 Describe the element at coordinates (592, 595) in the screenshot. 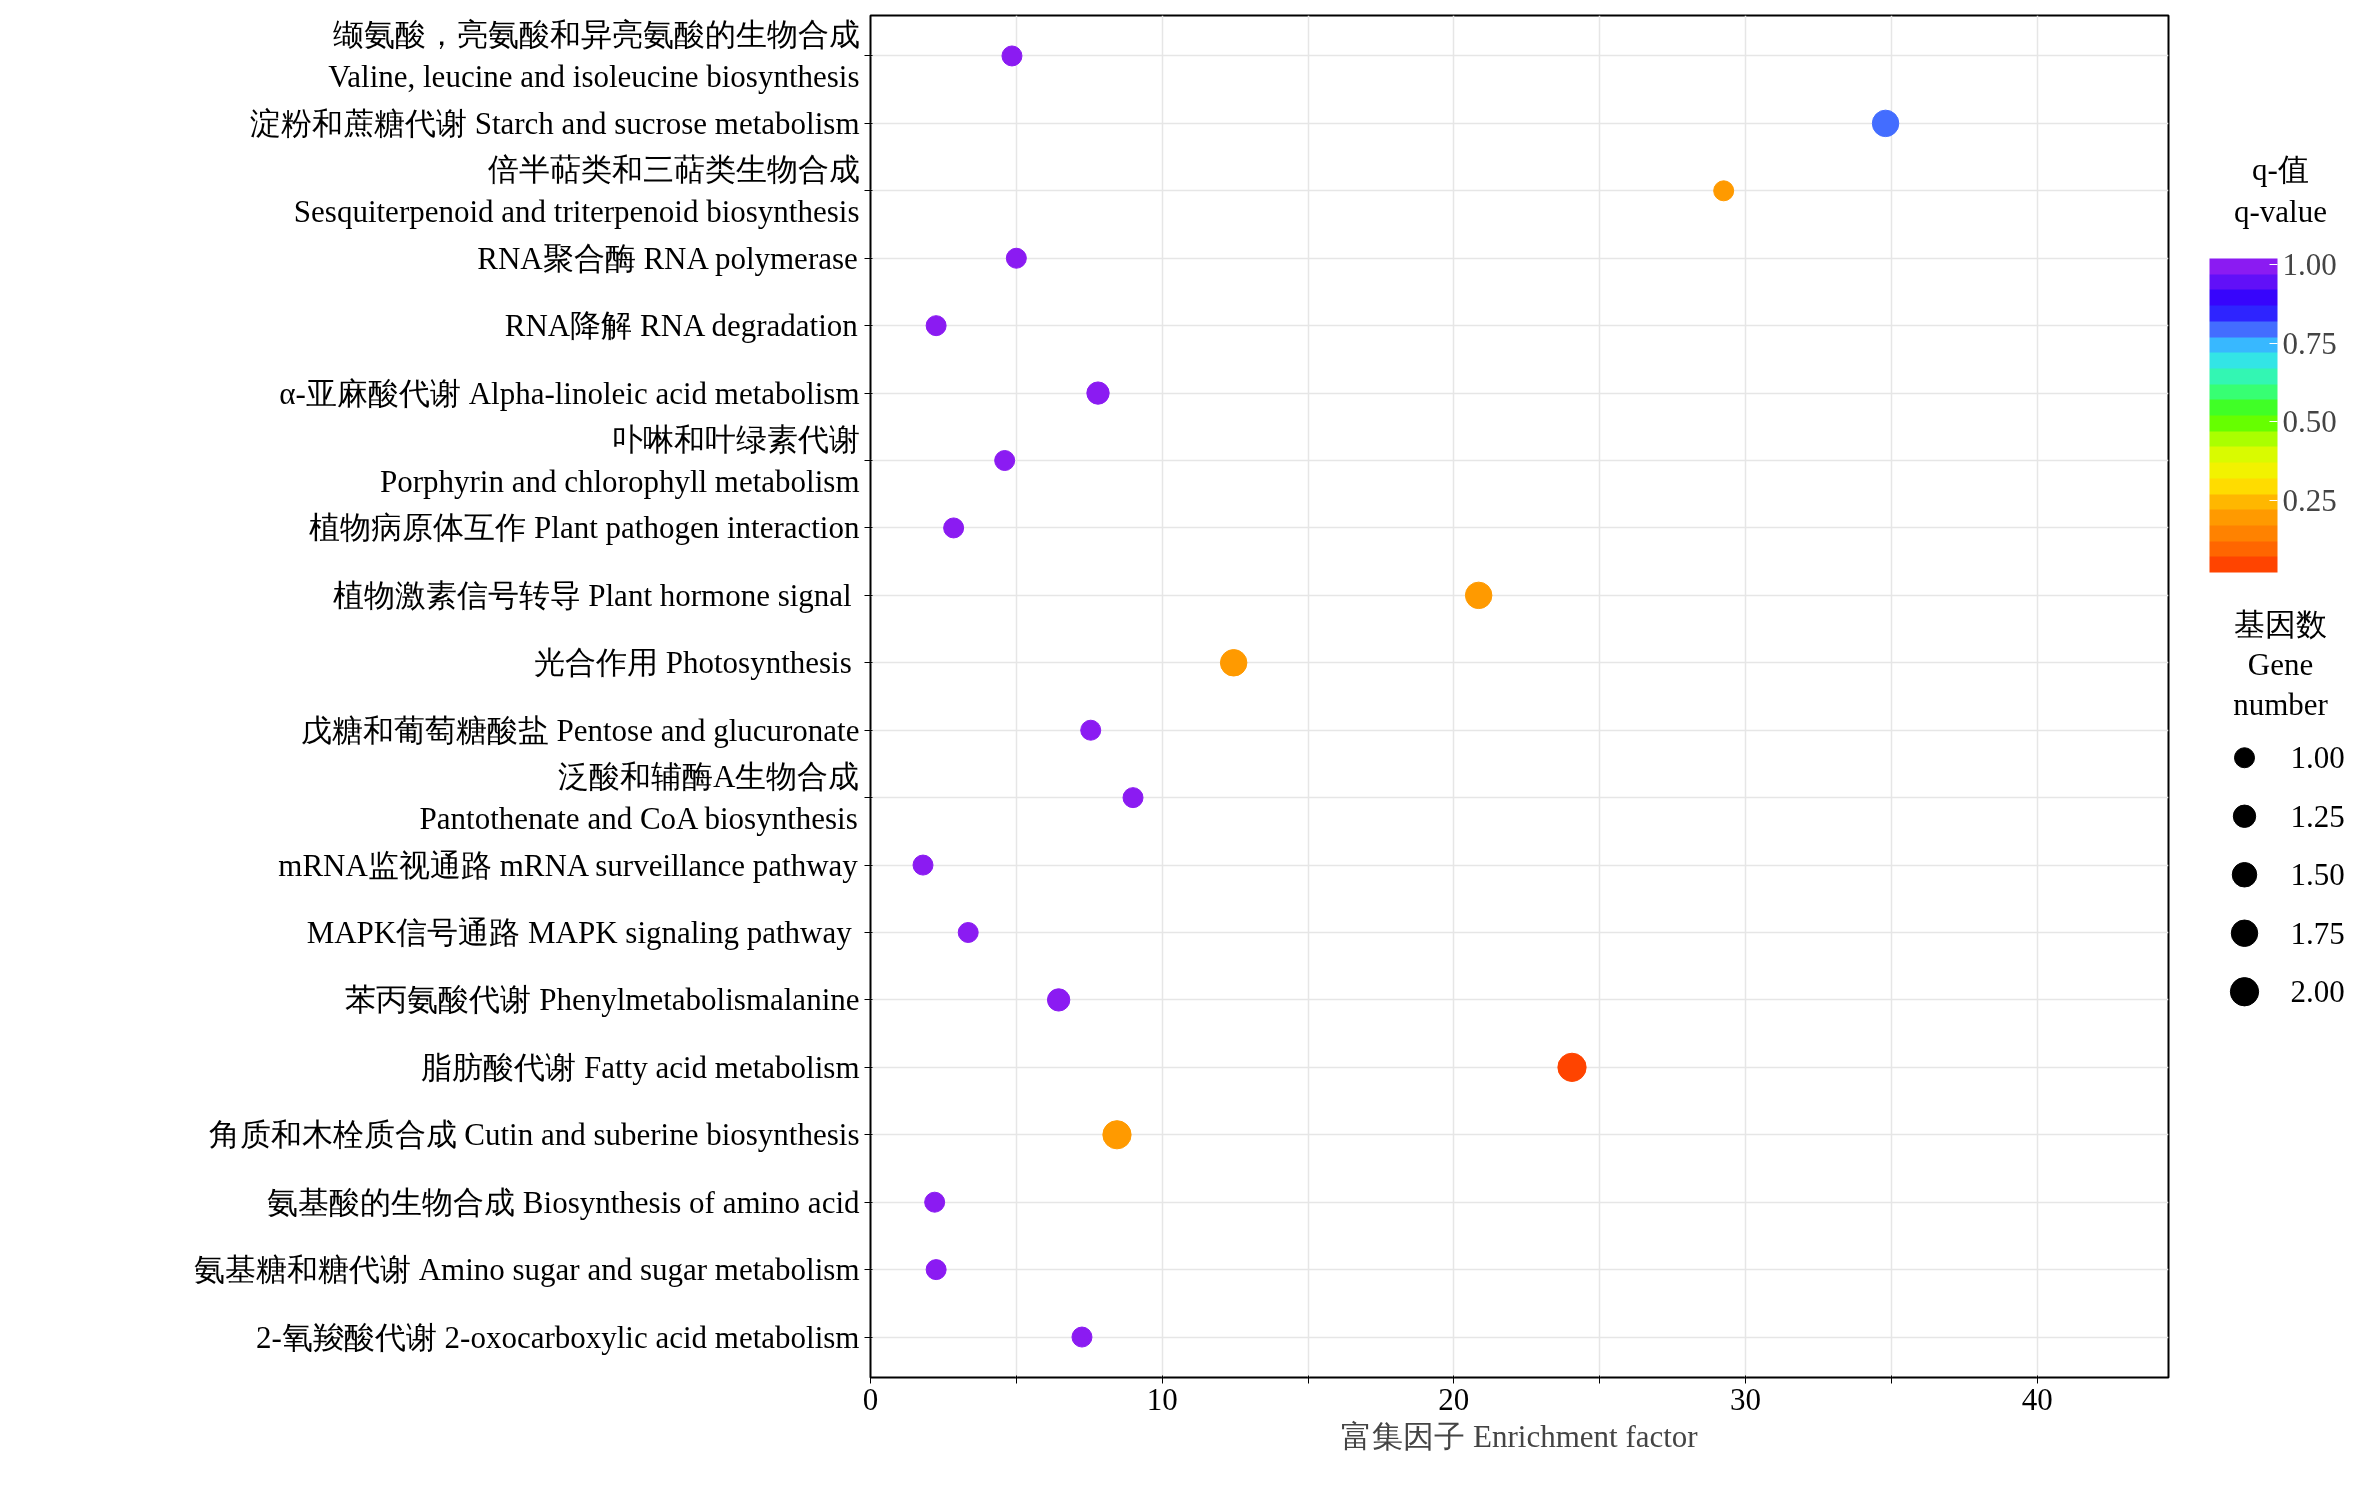

I see `y-tick-label: 植物激素信号转导 Plant hormone signal` at that location.